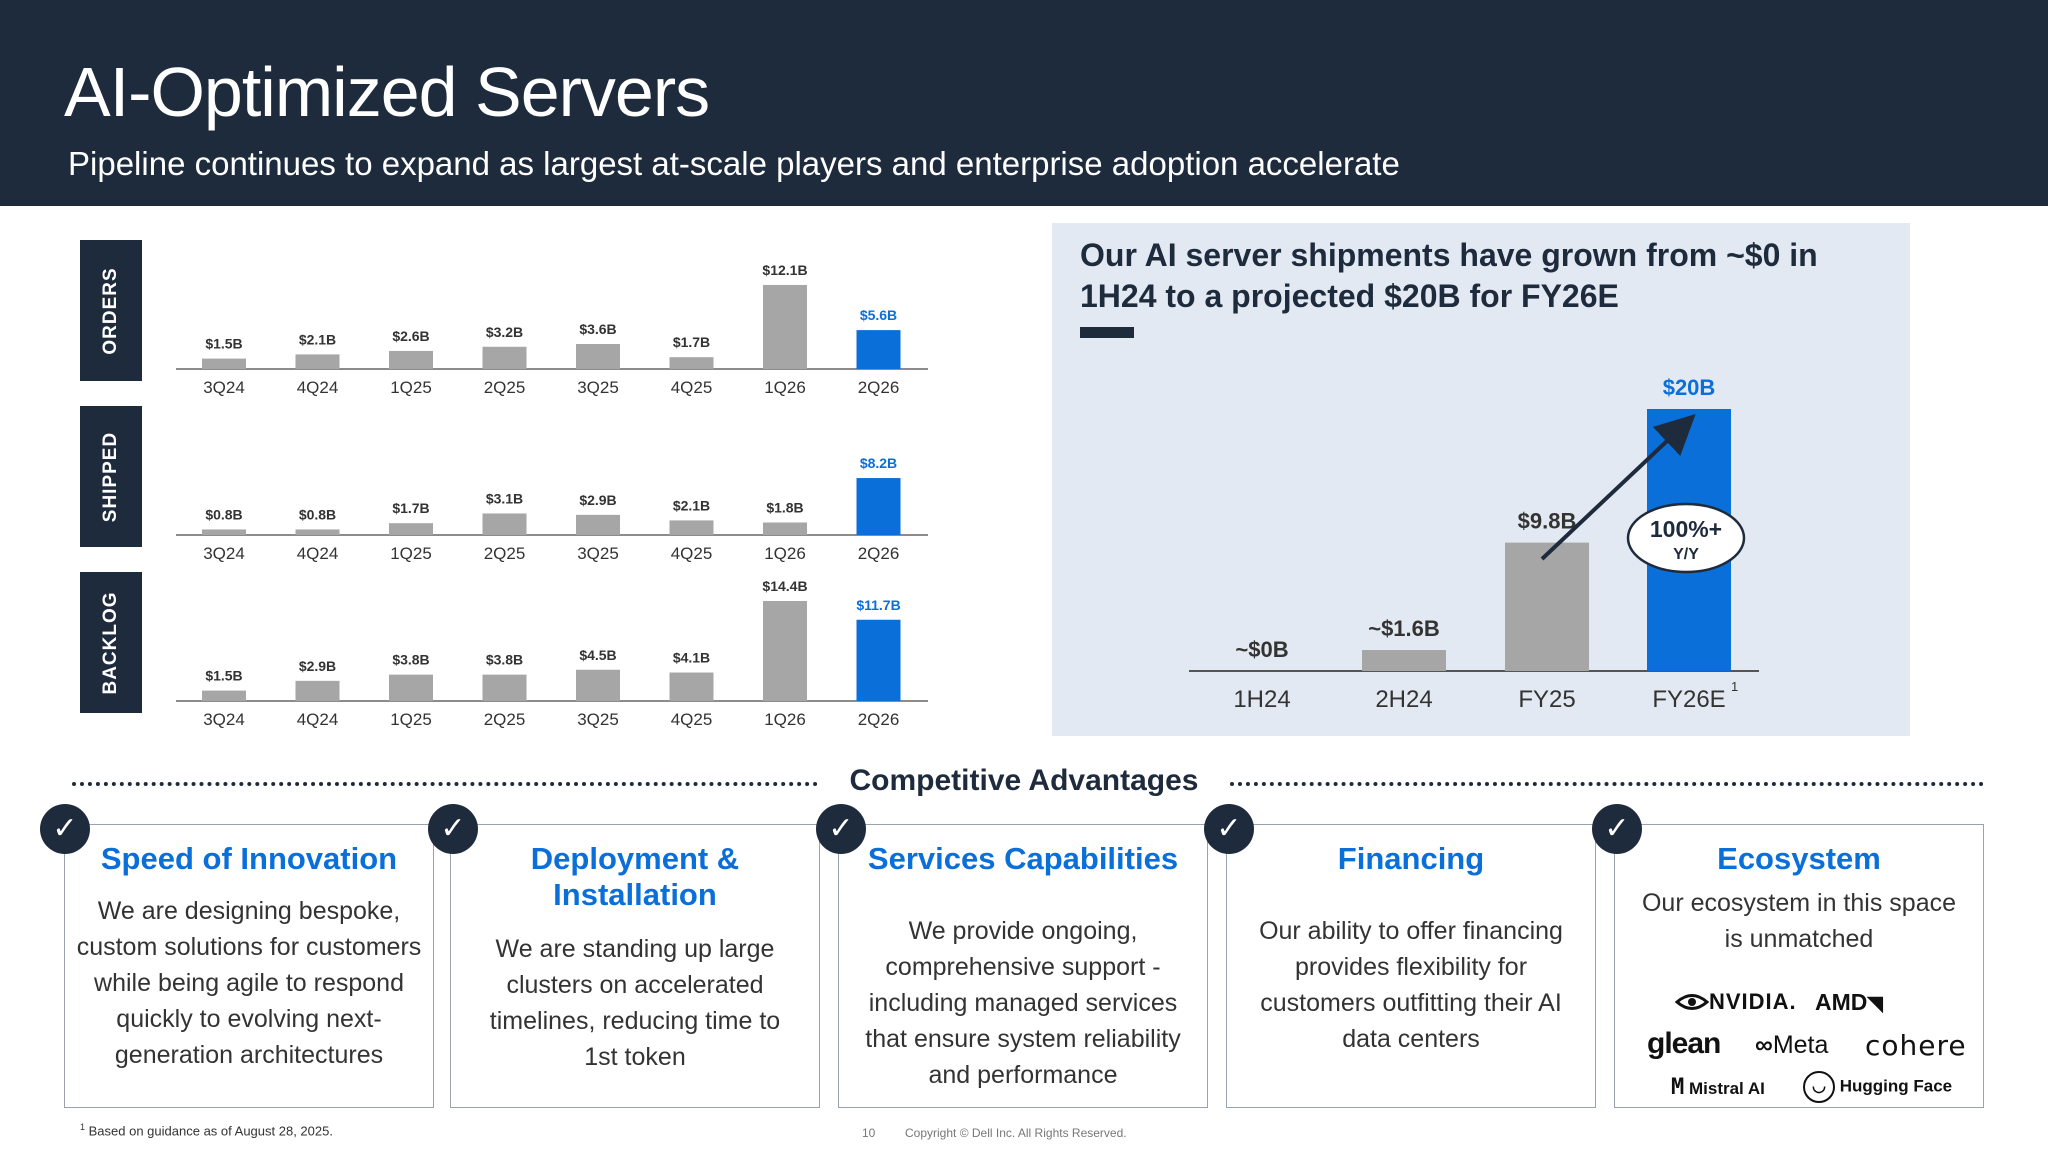 This screenshot has height=1152, width=2048. Describe the element at coordinates (1692, 1002) in the screenshot. I see `nvidia-eye-icon` at that location.